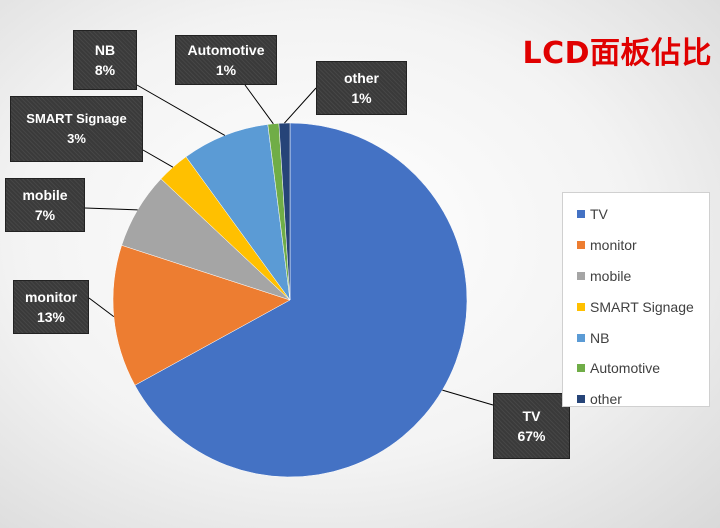 This screenshot has height=528, width=720. What do you see at coordinates (613, 245) in the screenshot?
I see `legend-label: monitor` at bounding box center [613, 245].